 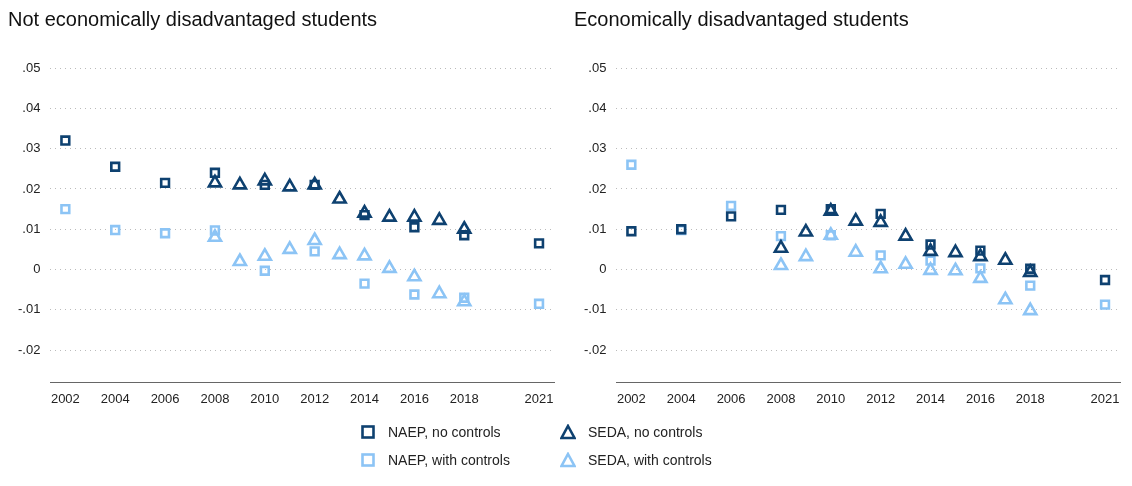 What do you see at coordinates (449, 460) in the screenshot?
I see `legend-label: NAEP, with controls` at bounding box center [449, 460].